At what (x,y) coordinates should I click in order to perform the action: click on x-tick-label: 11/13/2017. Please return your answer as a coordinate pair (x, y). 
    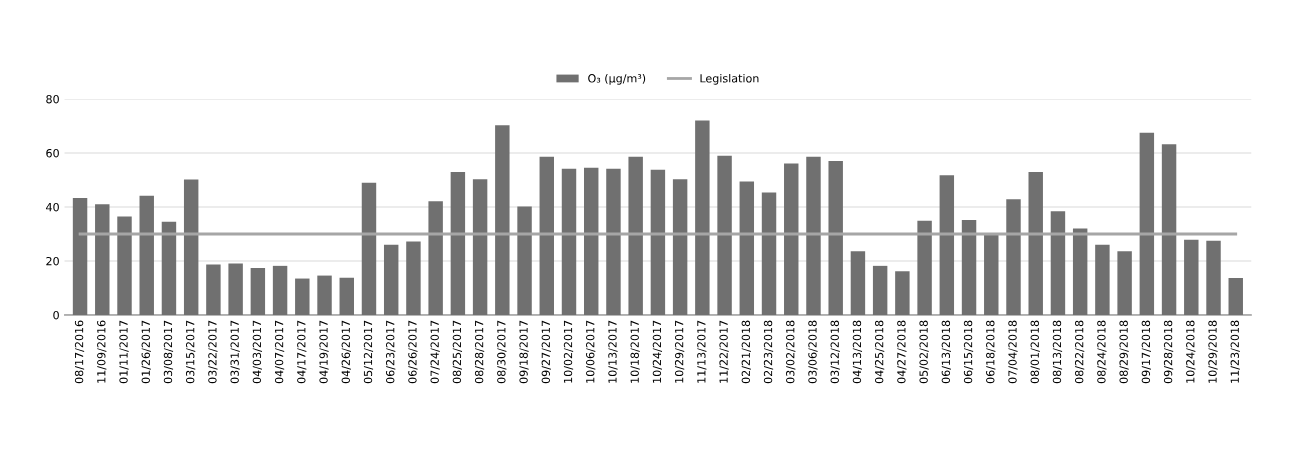
    Looking at the image, I should click on (702, 351).